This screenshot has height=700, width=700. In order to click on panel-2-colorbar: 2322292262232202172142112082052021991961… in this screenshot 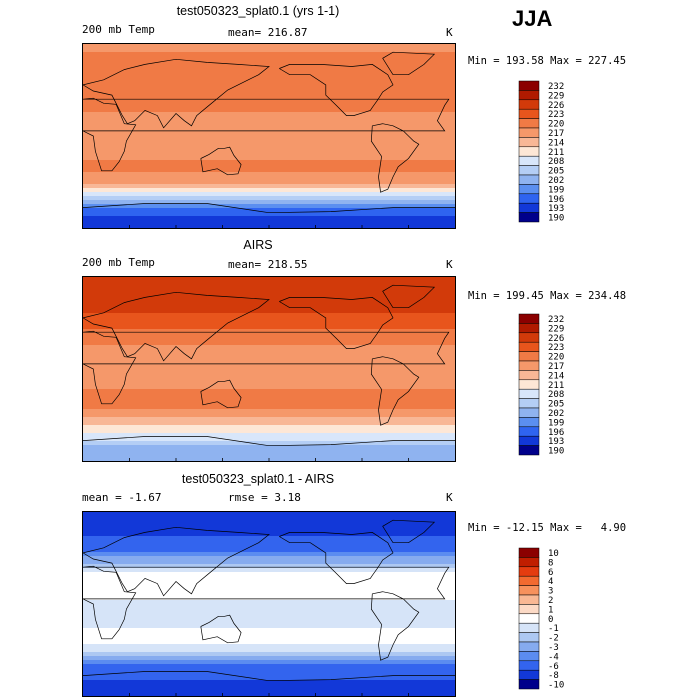, I will do `click(541, 385)`.